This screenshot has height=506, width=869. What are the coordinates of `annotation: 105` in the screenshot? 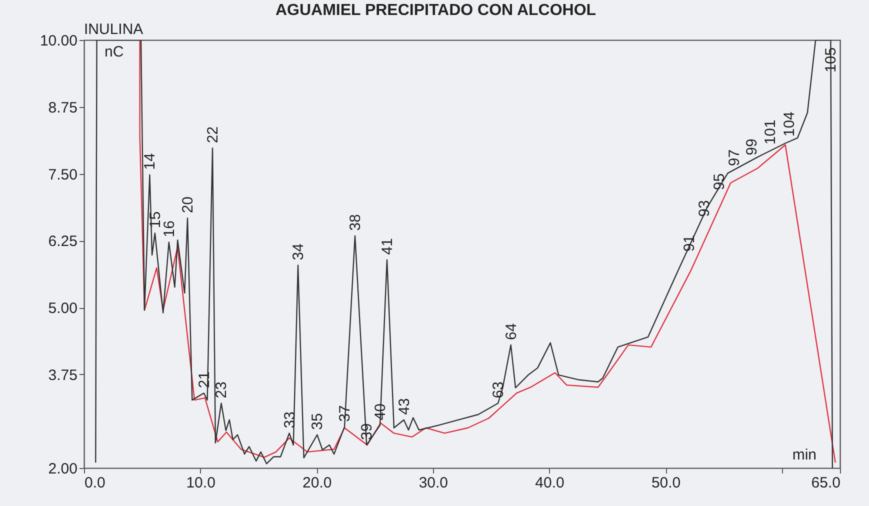 It's located at (831, 59).